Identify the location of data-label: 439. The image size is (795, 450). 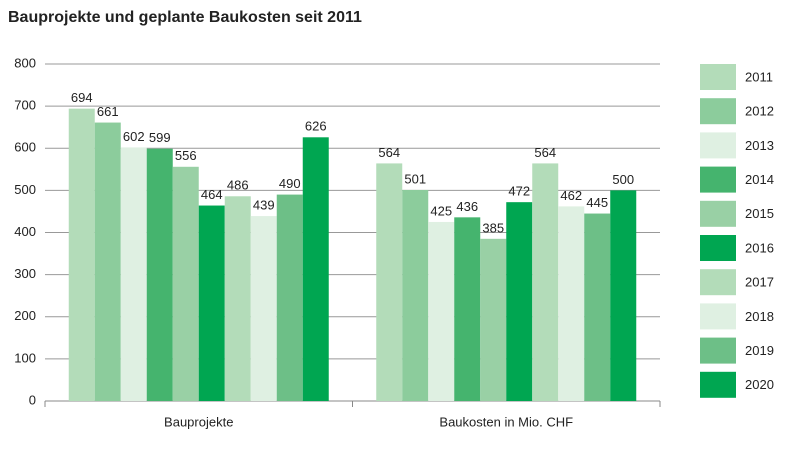
(264, 205).